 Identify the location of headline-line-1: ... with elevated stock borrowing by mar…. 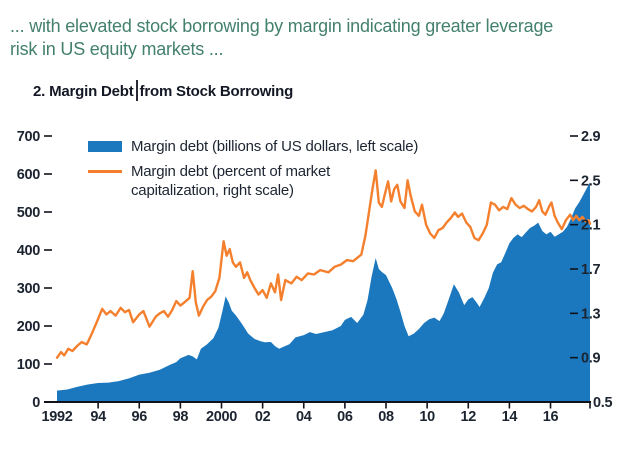
(282, 26).